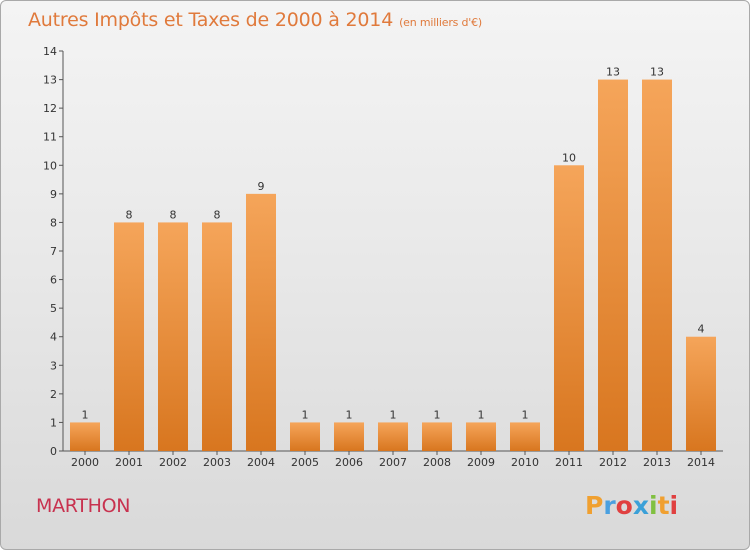 This screenshot has width=750, height=550. I want to click on bar-value-label: 9, so click(261, 186).